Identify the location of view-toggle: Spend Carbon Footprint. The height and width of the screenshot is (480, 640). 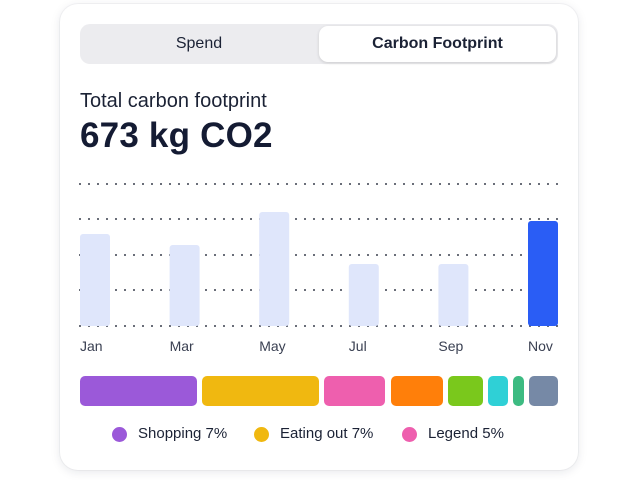
(319, 44).